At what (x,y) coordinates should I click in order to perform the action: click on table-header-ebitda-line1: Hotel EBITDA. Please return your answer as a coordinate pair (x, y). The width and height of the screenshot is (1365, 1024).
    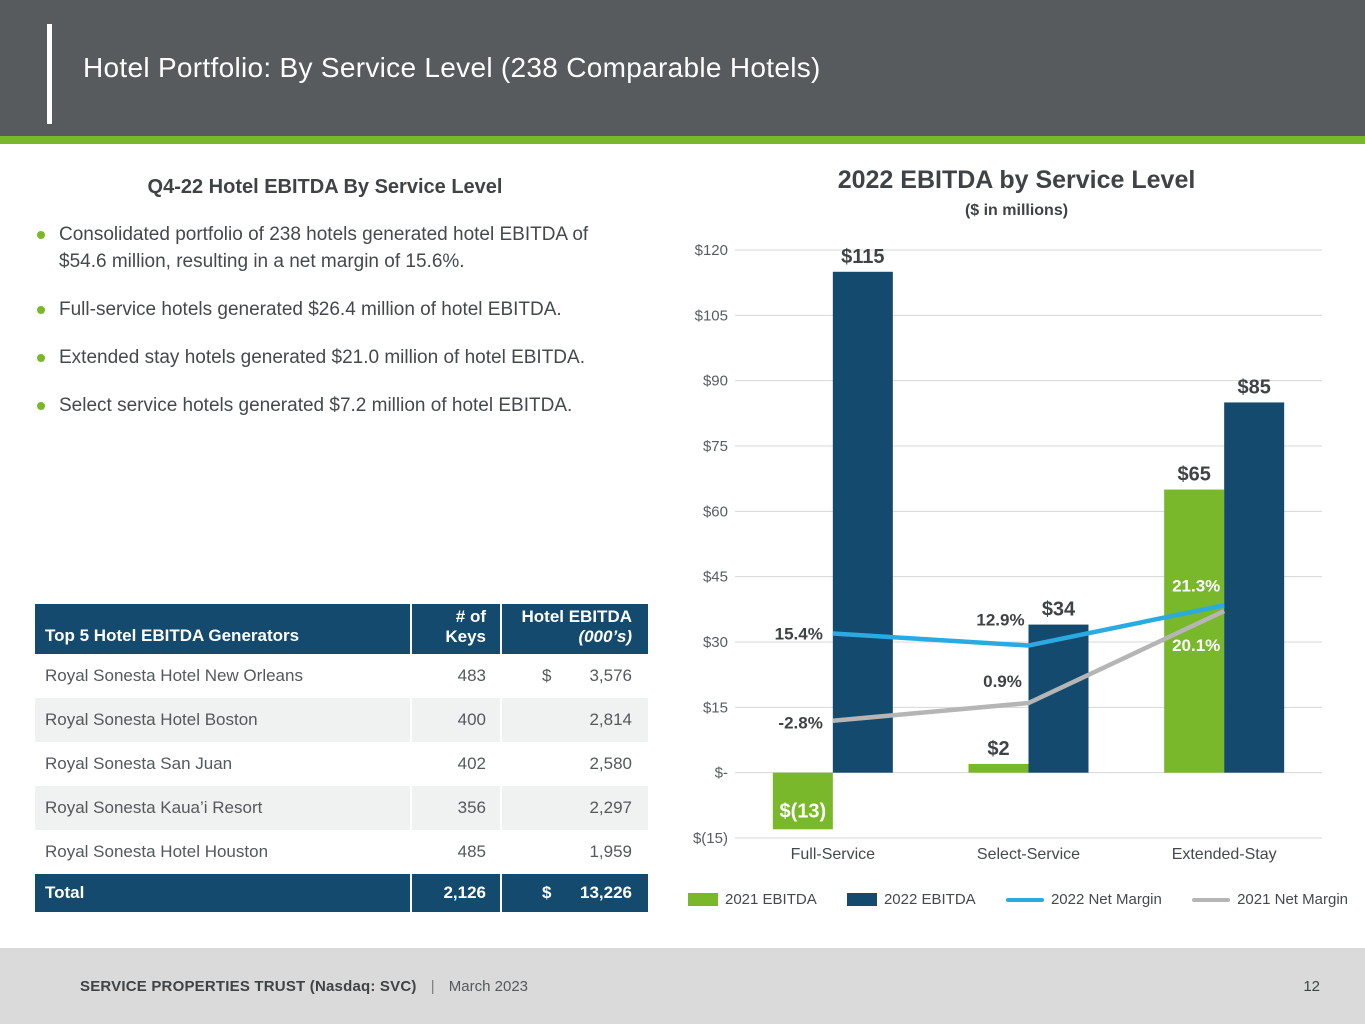
    Looking at the image, I should click on (577, 616).